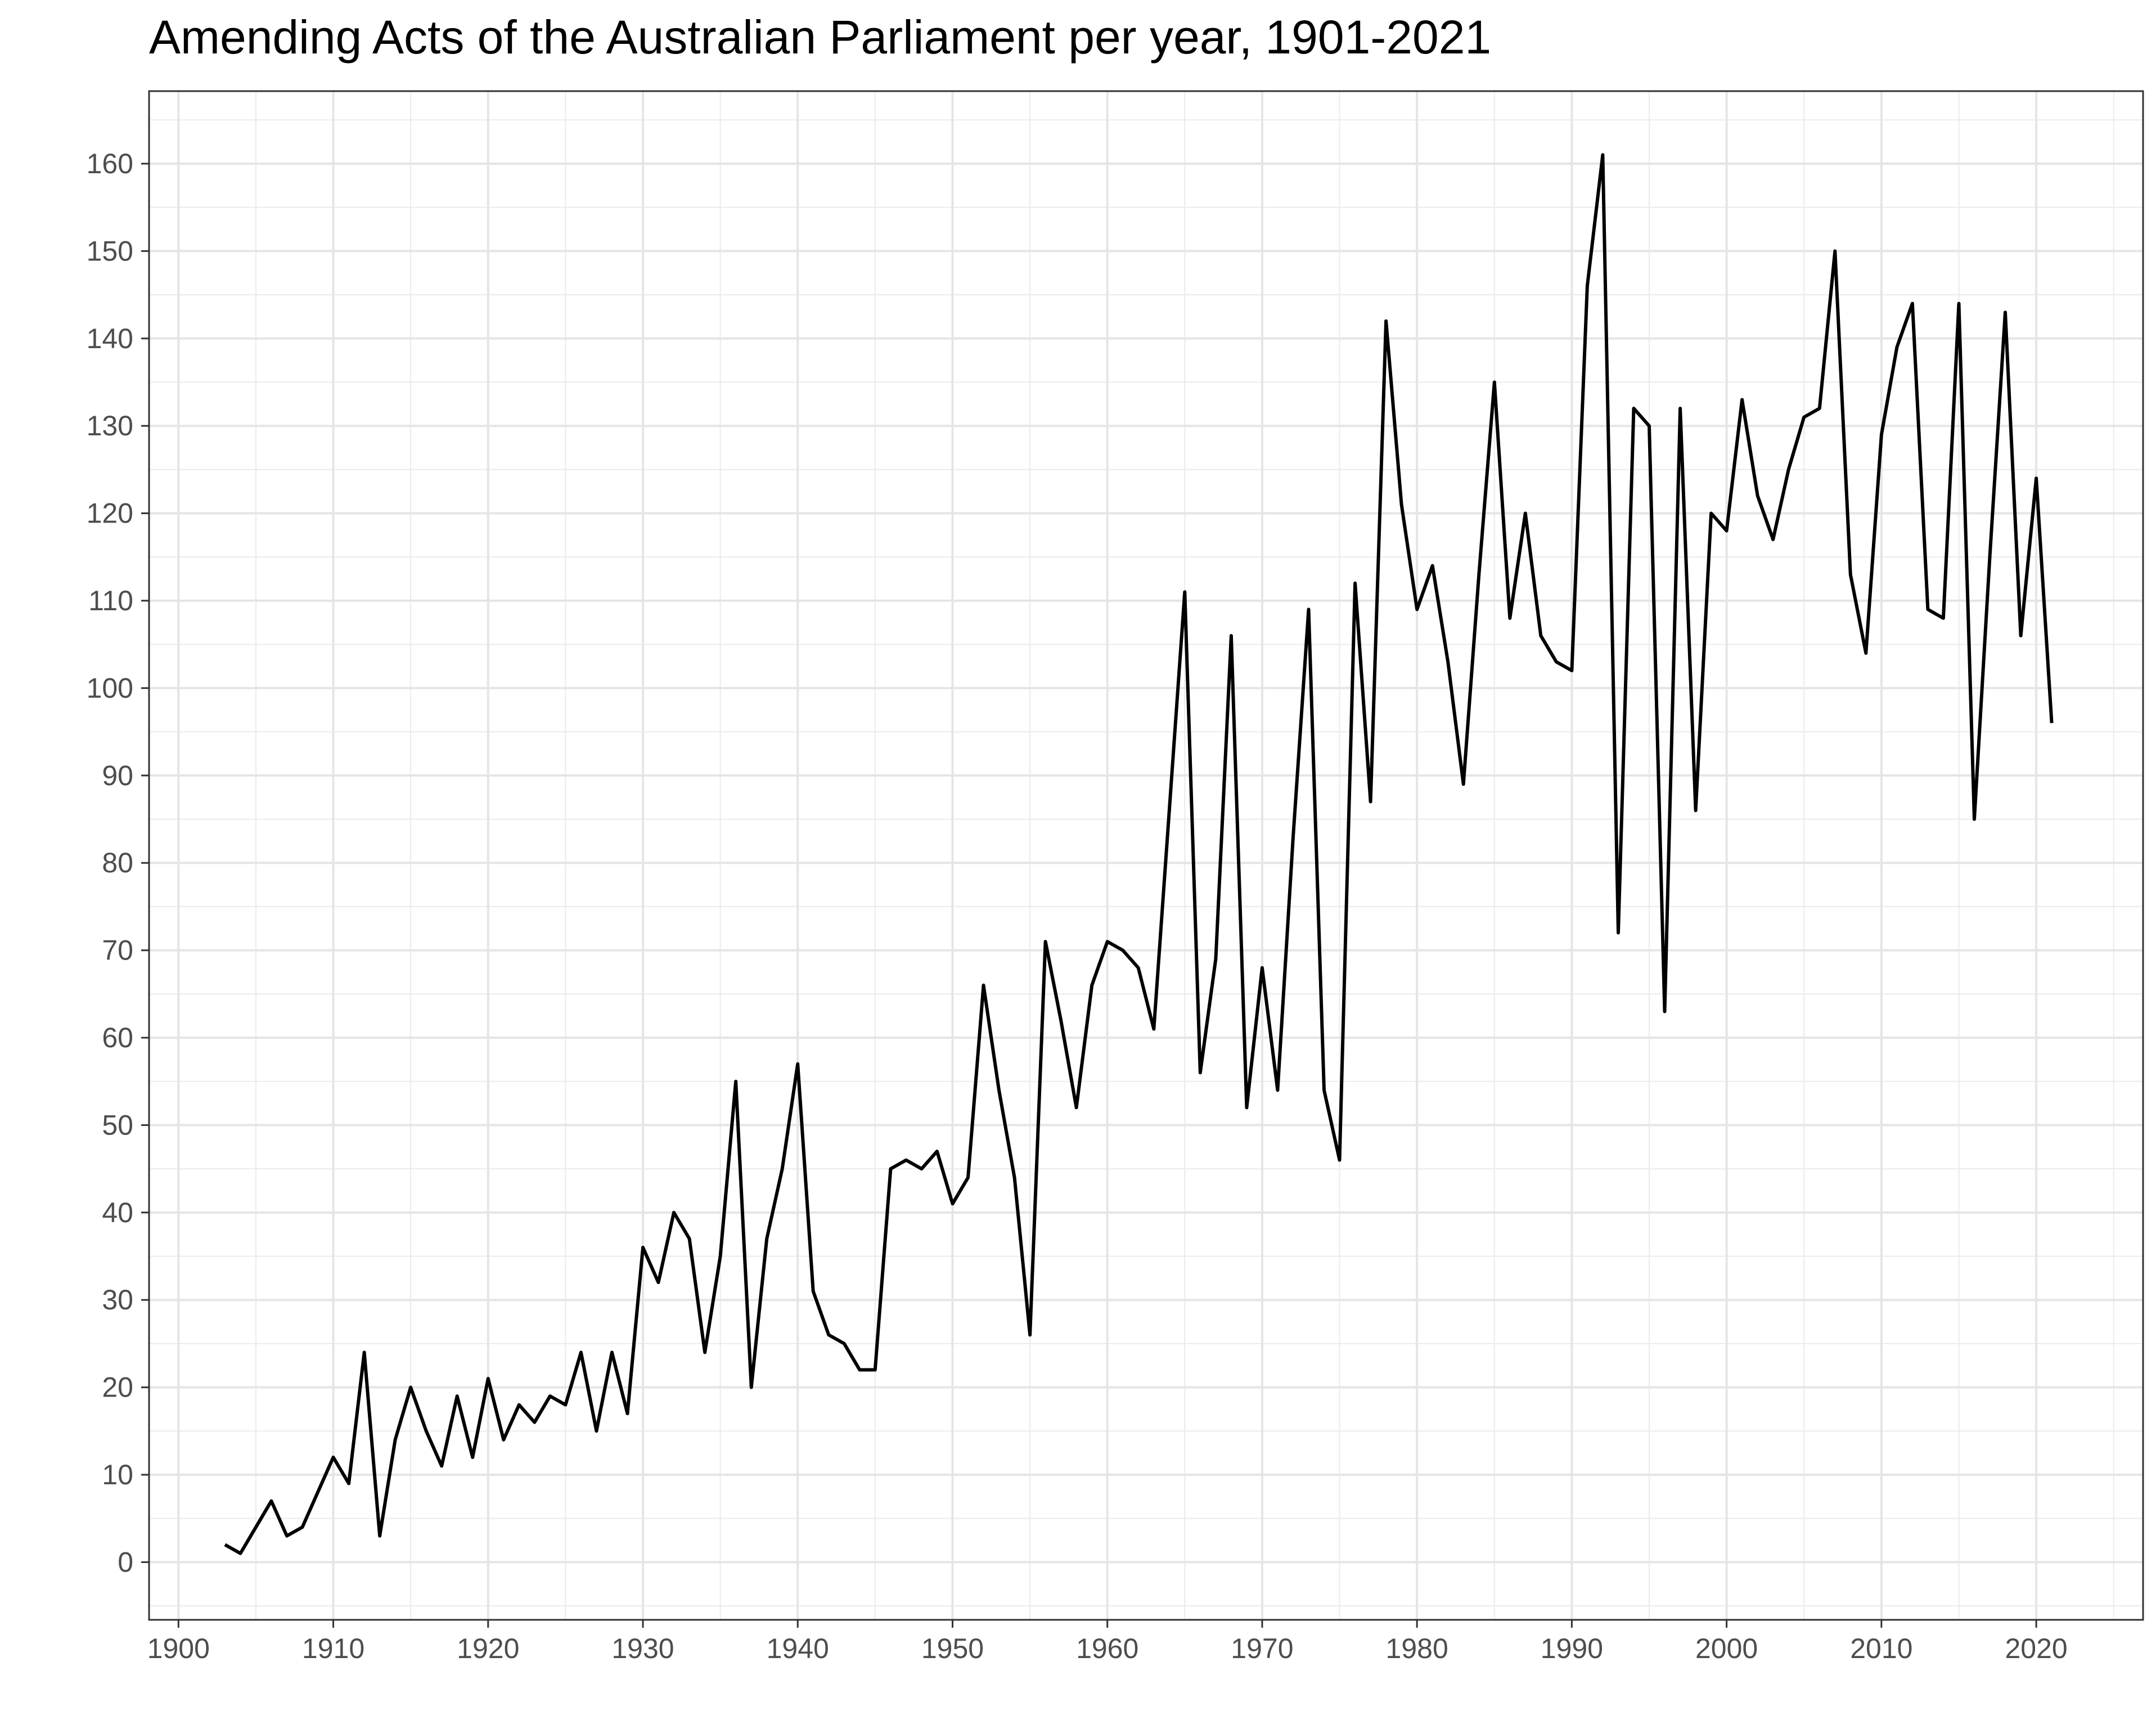 The width and height of the screenshot is (2156, 1734). What do you see at coordinates (110, 338) in the screenshot?
I see `y-tick-label: 140` at bounding box center [110, 338].